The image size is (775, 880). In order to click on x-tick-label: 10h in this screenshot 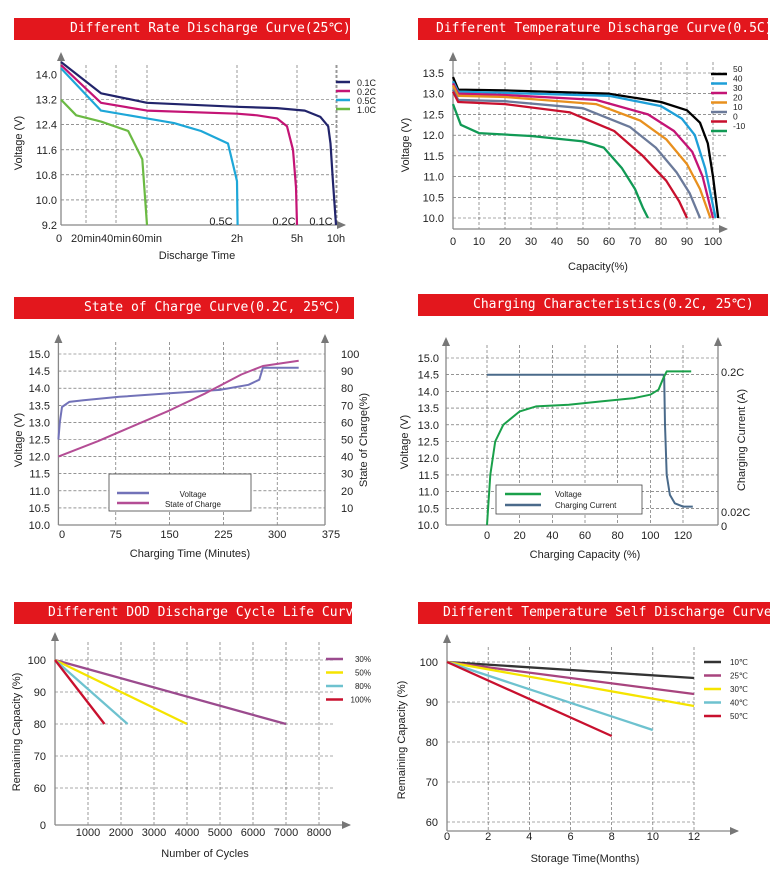, I will do `click(336, 239)`.